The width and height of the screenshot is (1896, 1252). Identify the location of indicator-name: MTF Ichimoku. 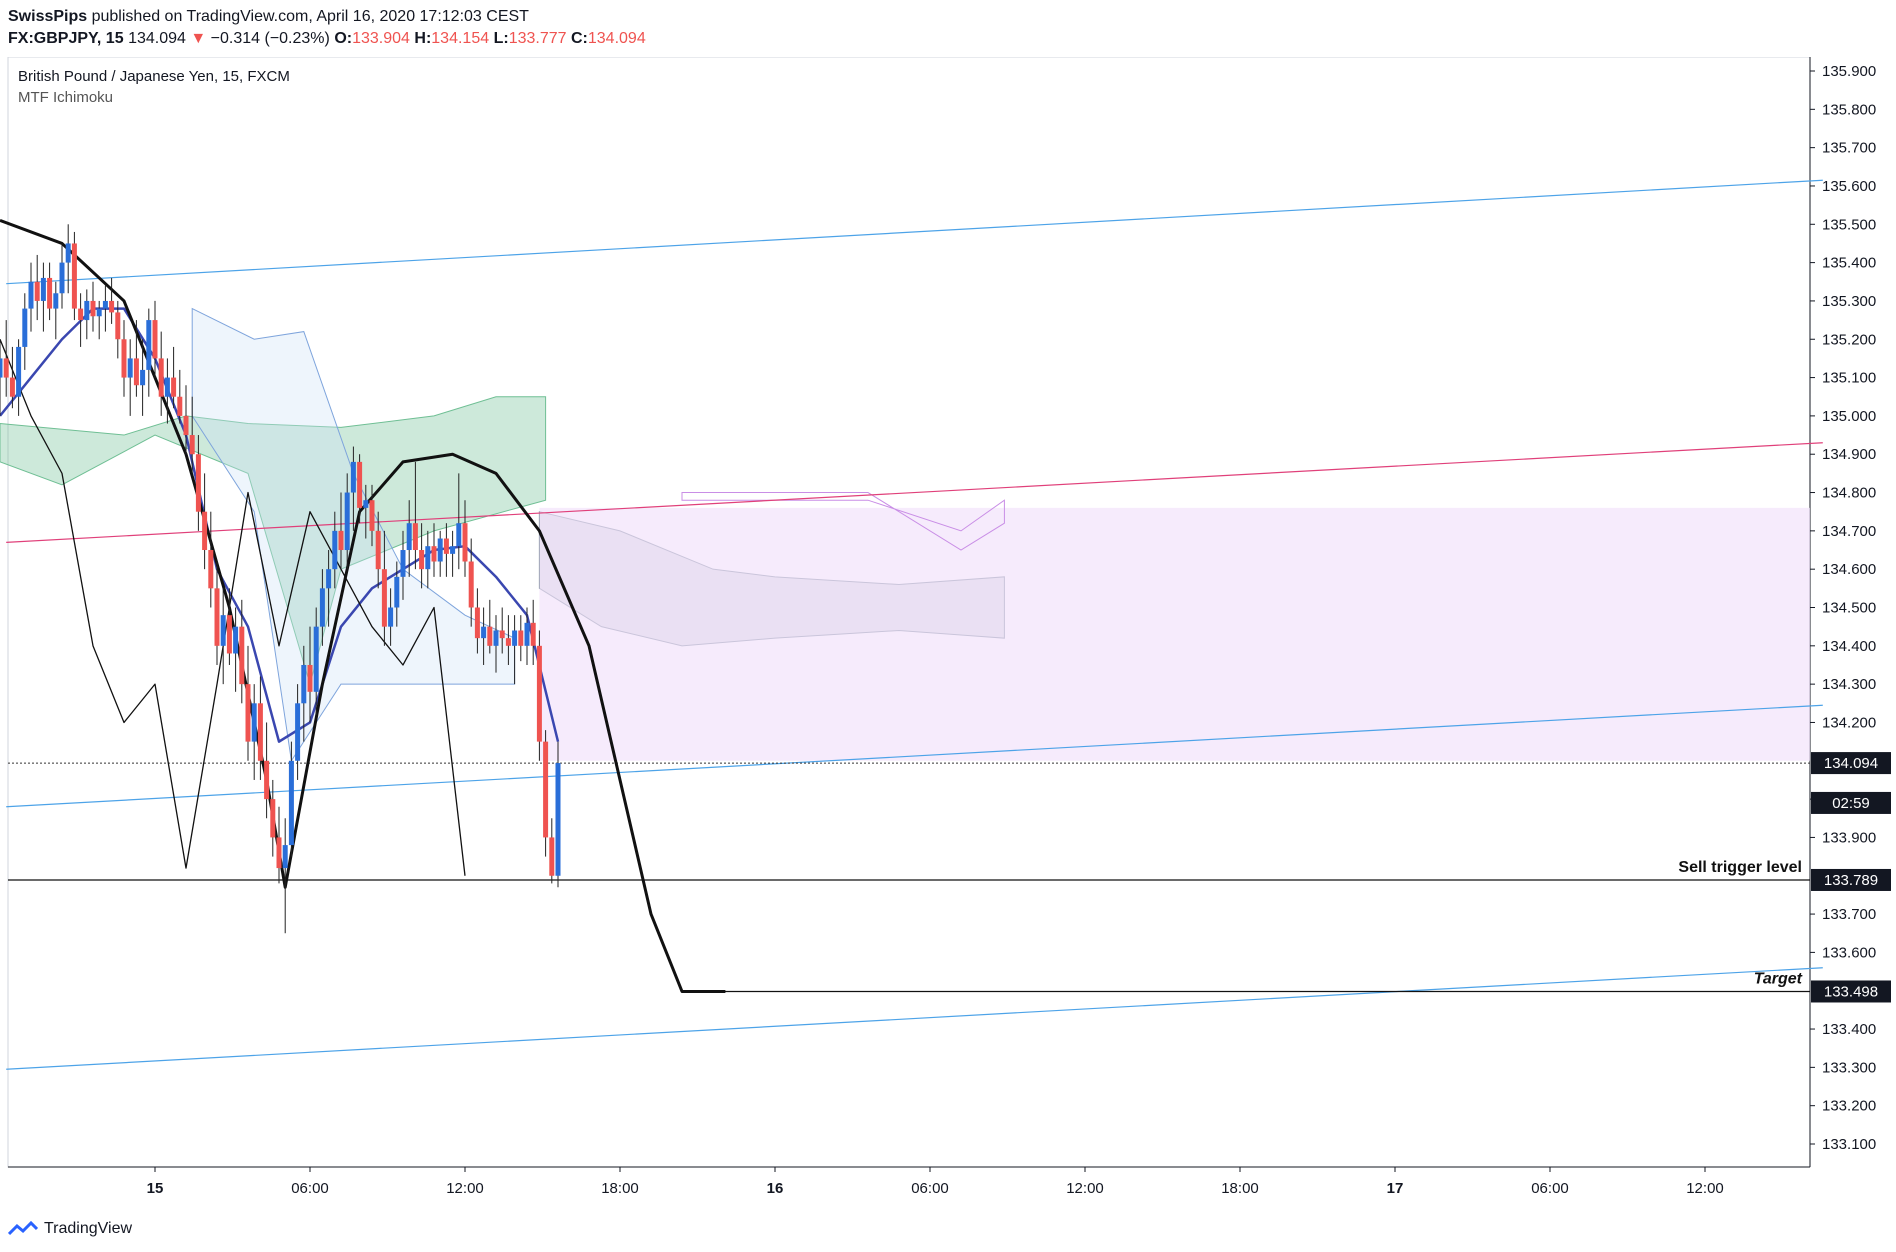
(66, 97).